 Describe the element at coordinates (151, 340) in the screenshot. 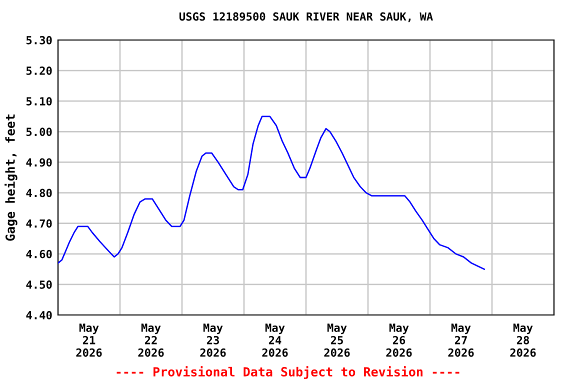

I see `x-tick-label: May 22 2026` at that location.